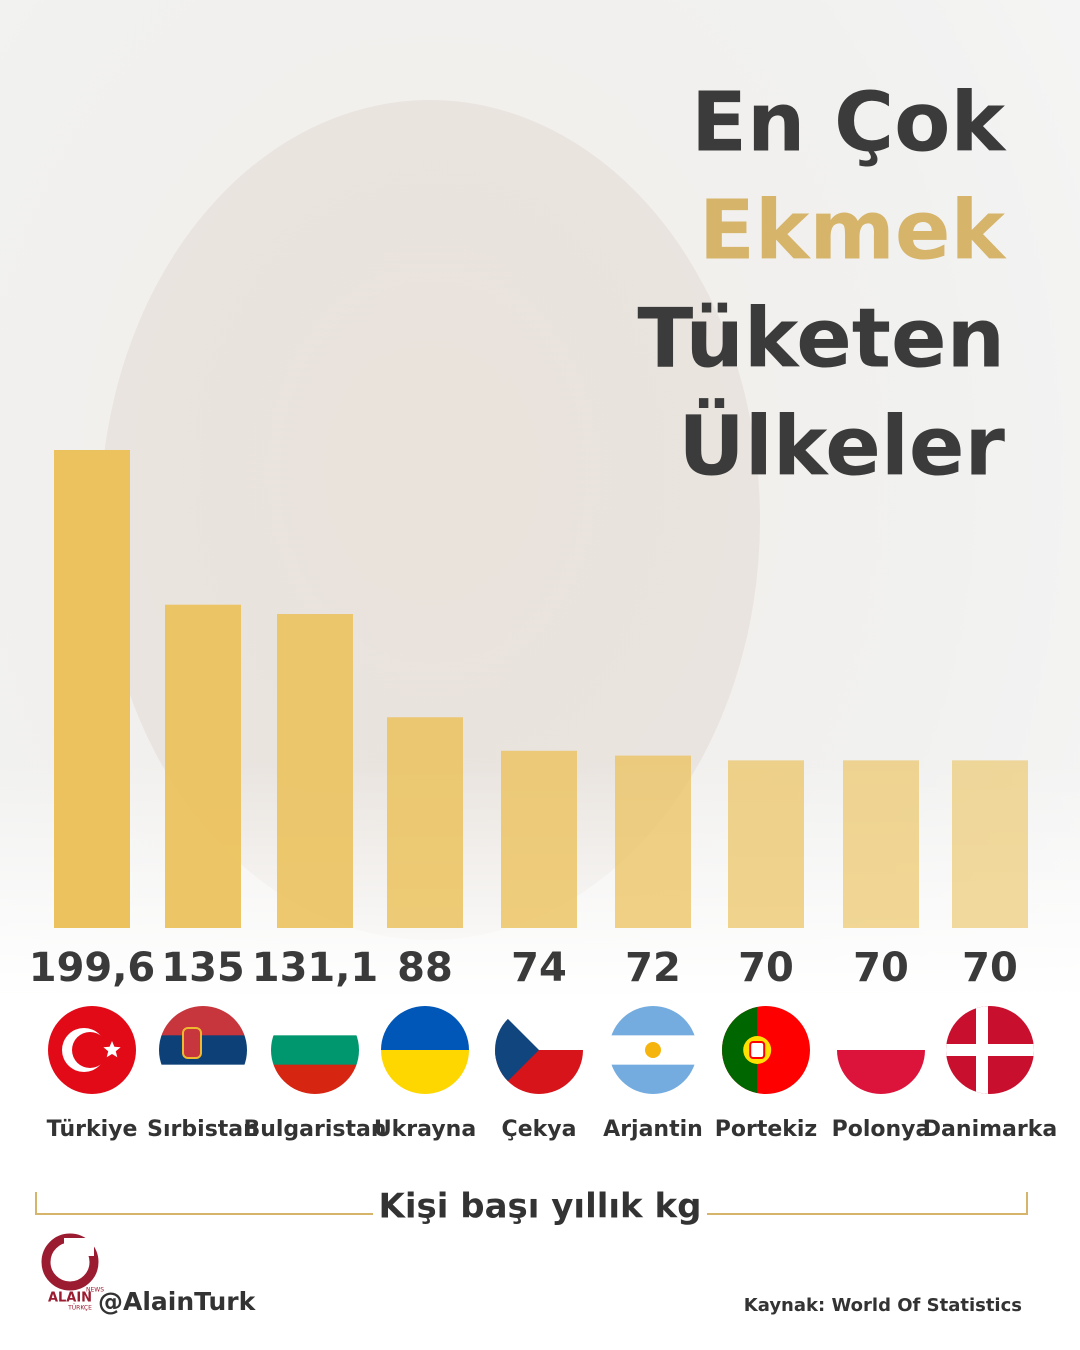 The width and height of the screenshot is (1080, 1350). Describe the element at coordinates (72, 1272) in the screenshot. I see `logo: ALAIN NEWS TÜRKÇE` at that location.